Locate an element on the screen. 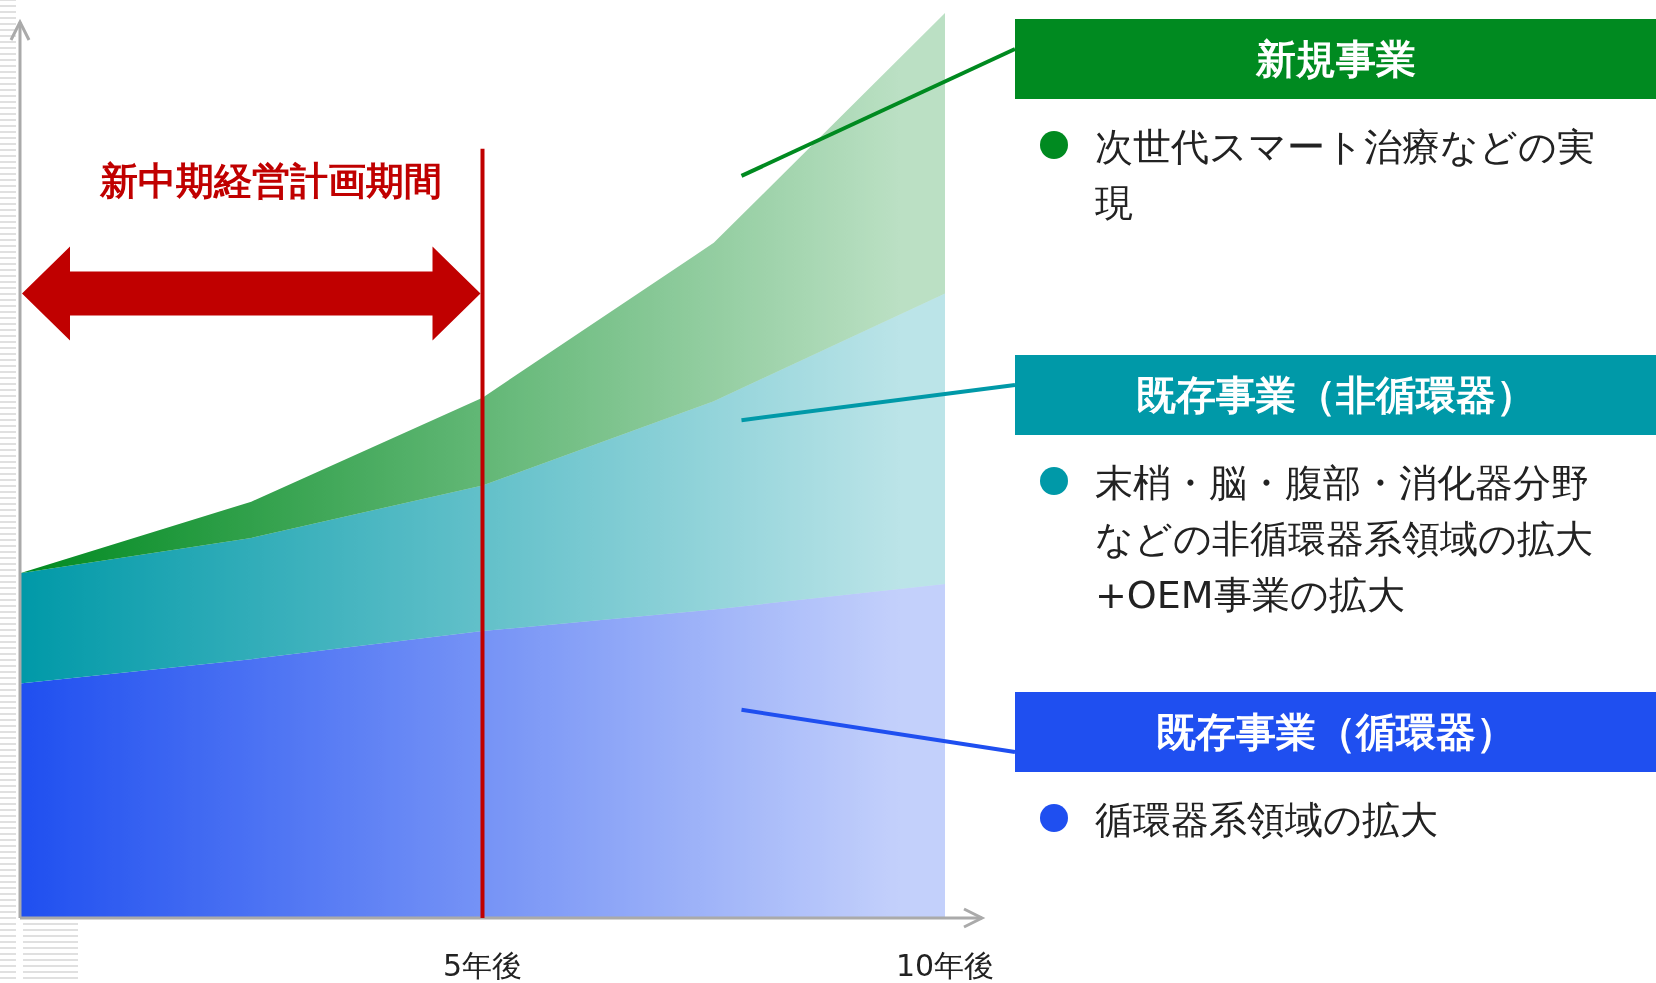 The height and width of the screenshot is (983, 1656). text: 既存事業（非循環器） is located at coordinates (1335, 395).